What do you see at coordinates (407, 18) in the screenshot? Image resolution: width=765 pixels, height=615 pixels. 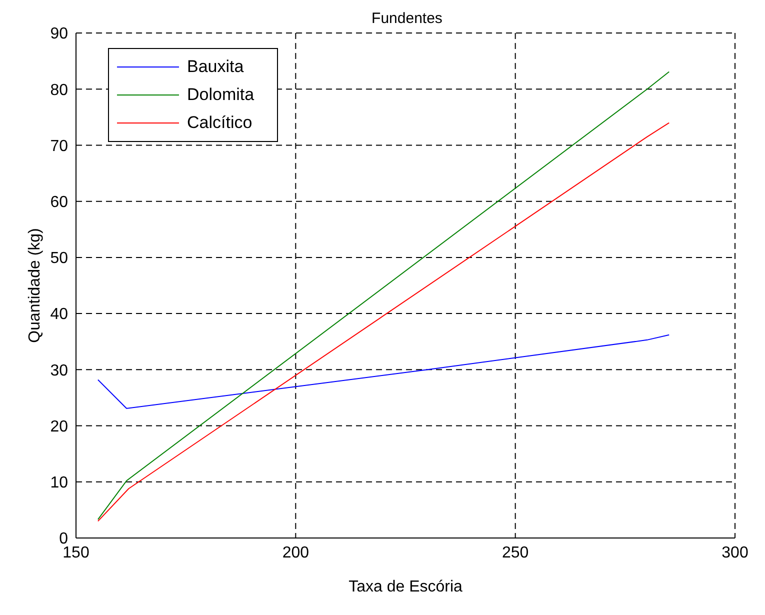 I see `chart-title: Fundentes` at bounding box center [407, 18].